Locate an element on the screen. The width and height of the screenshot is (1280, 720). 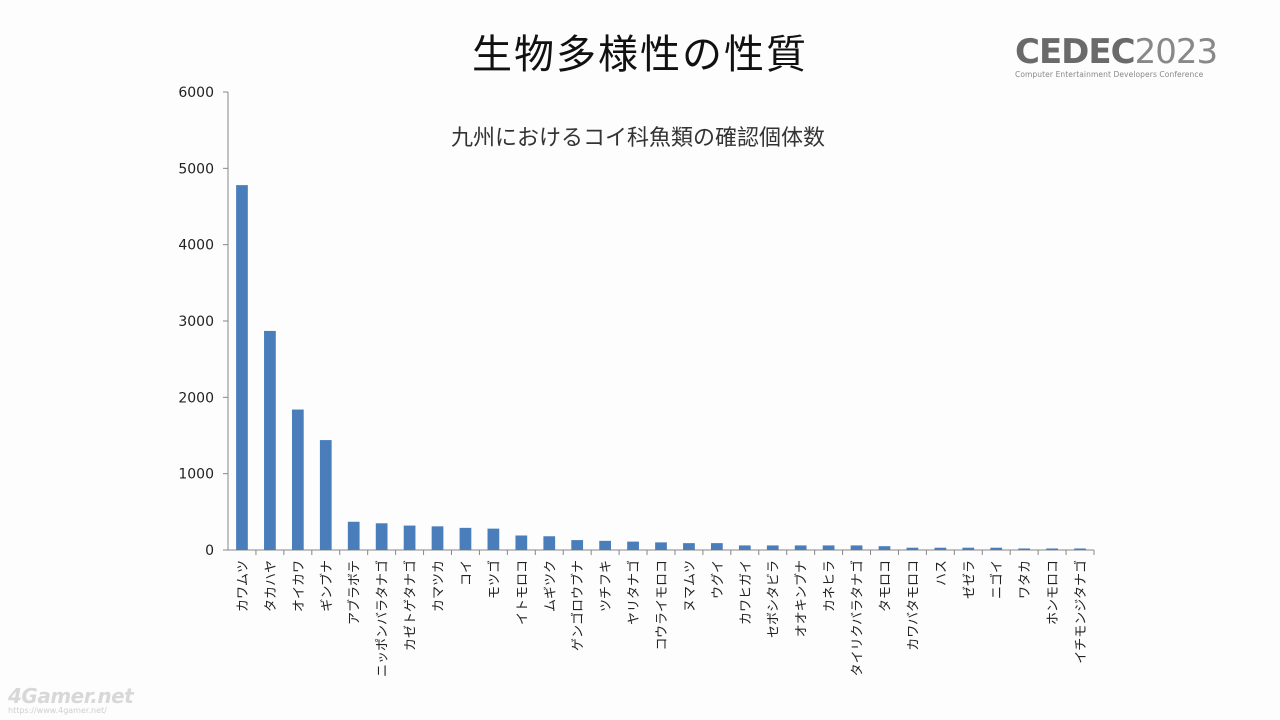
x-category-label: ワタカ is located at coordinates (1025, 579).